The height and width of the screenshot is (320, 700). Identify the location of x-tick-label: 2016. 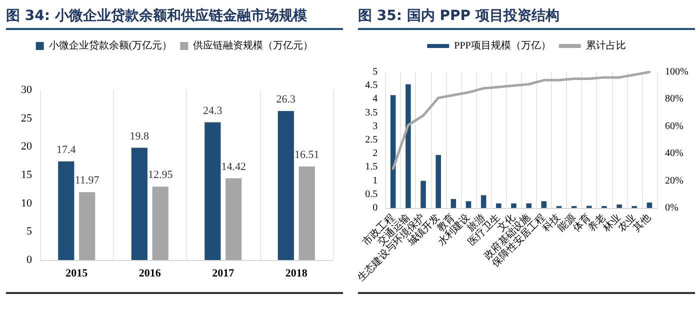
(150, 274).